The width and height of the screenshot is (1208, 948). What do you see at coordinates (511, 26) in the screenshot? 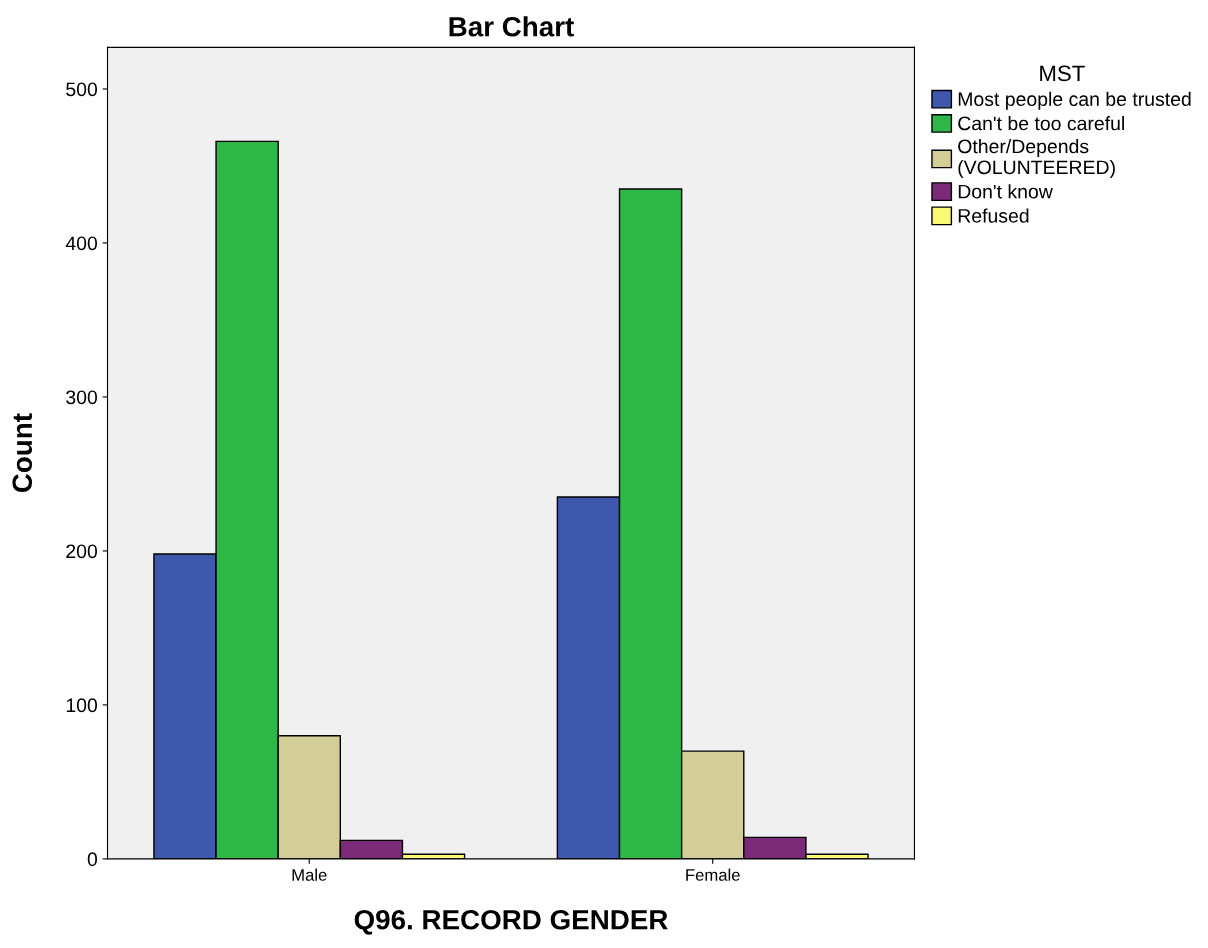
I see `chart-title: Bar Chart` at bounding box center [511, 26].